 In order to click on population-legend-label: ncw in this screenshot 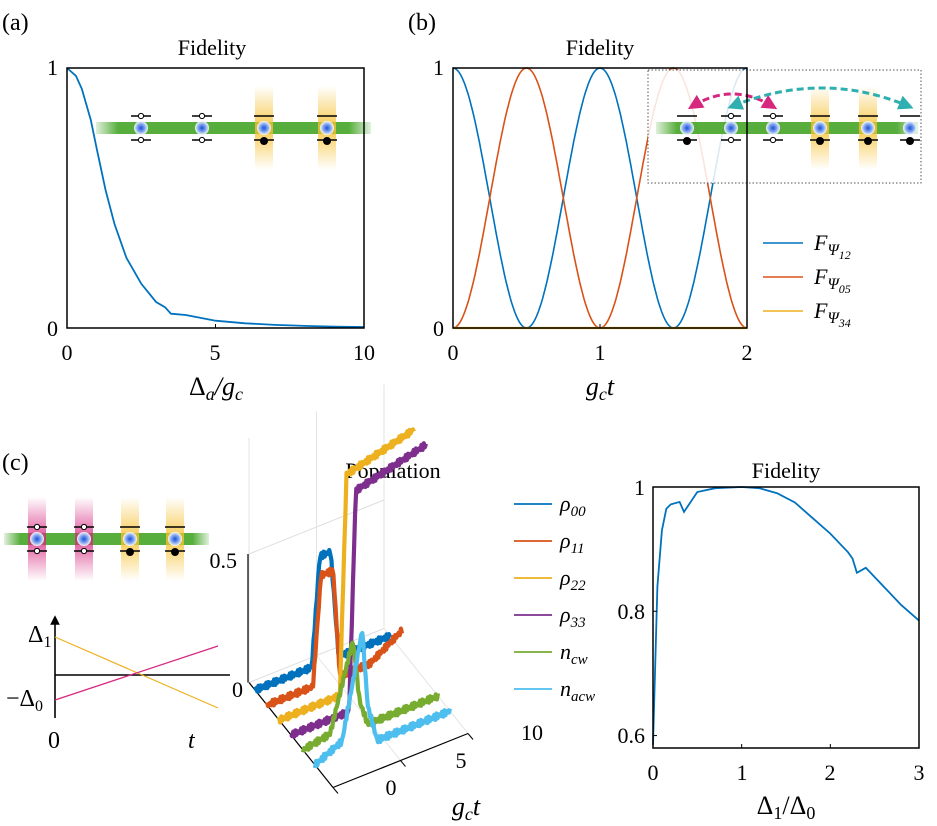, I will do `click(574, 653)`.